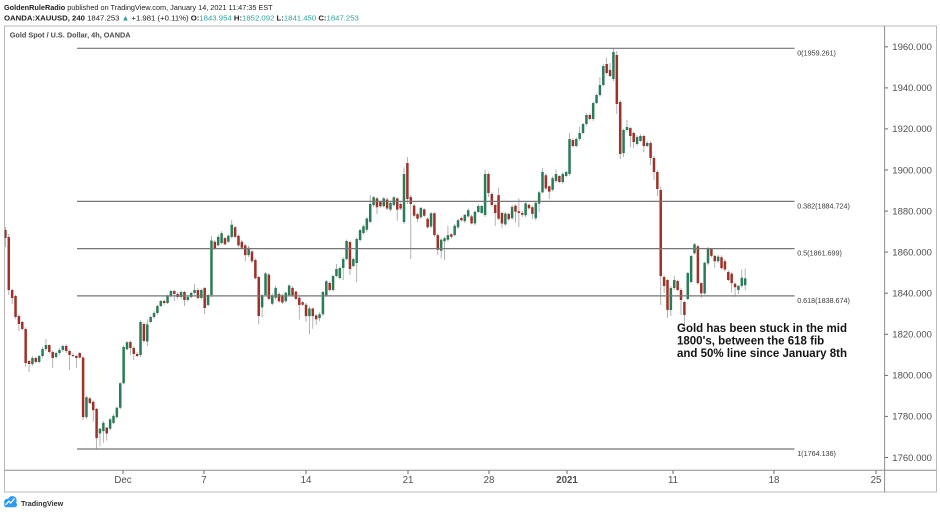  I want to click on svg-text: 1900.000, so click(912, 170).